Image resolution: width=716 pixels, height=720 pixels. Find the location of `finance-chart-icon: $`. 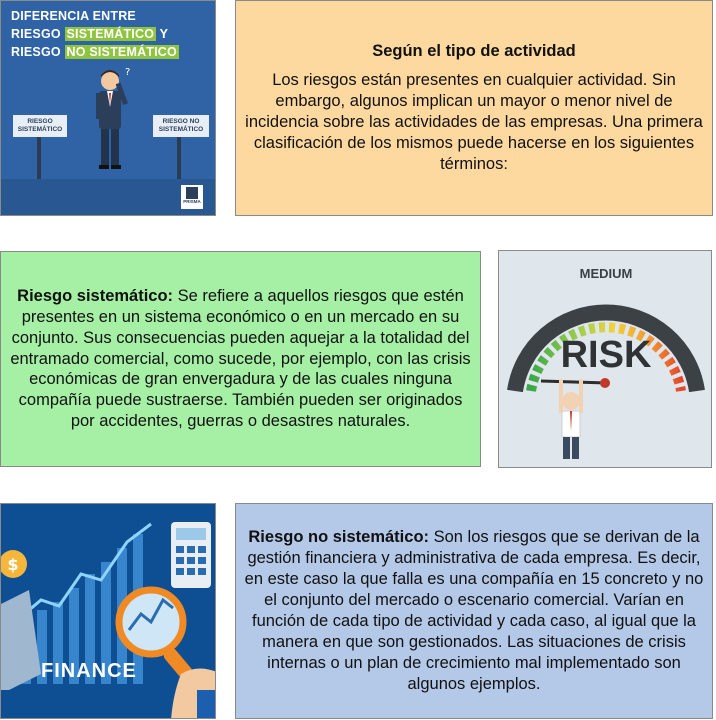

finance-chart-icon: $ is located at coordinates (108, 611).